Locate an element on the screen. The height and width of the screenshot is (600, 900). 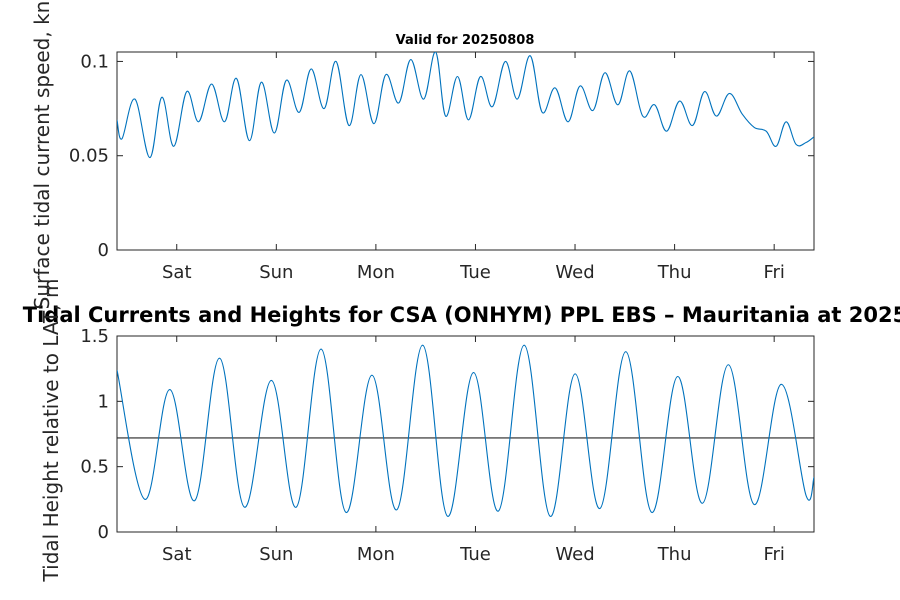
bottom-ytick-label: 0 is located at coordinates (103, 532).